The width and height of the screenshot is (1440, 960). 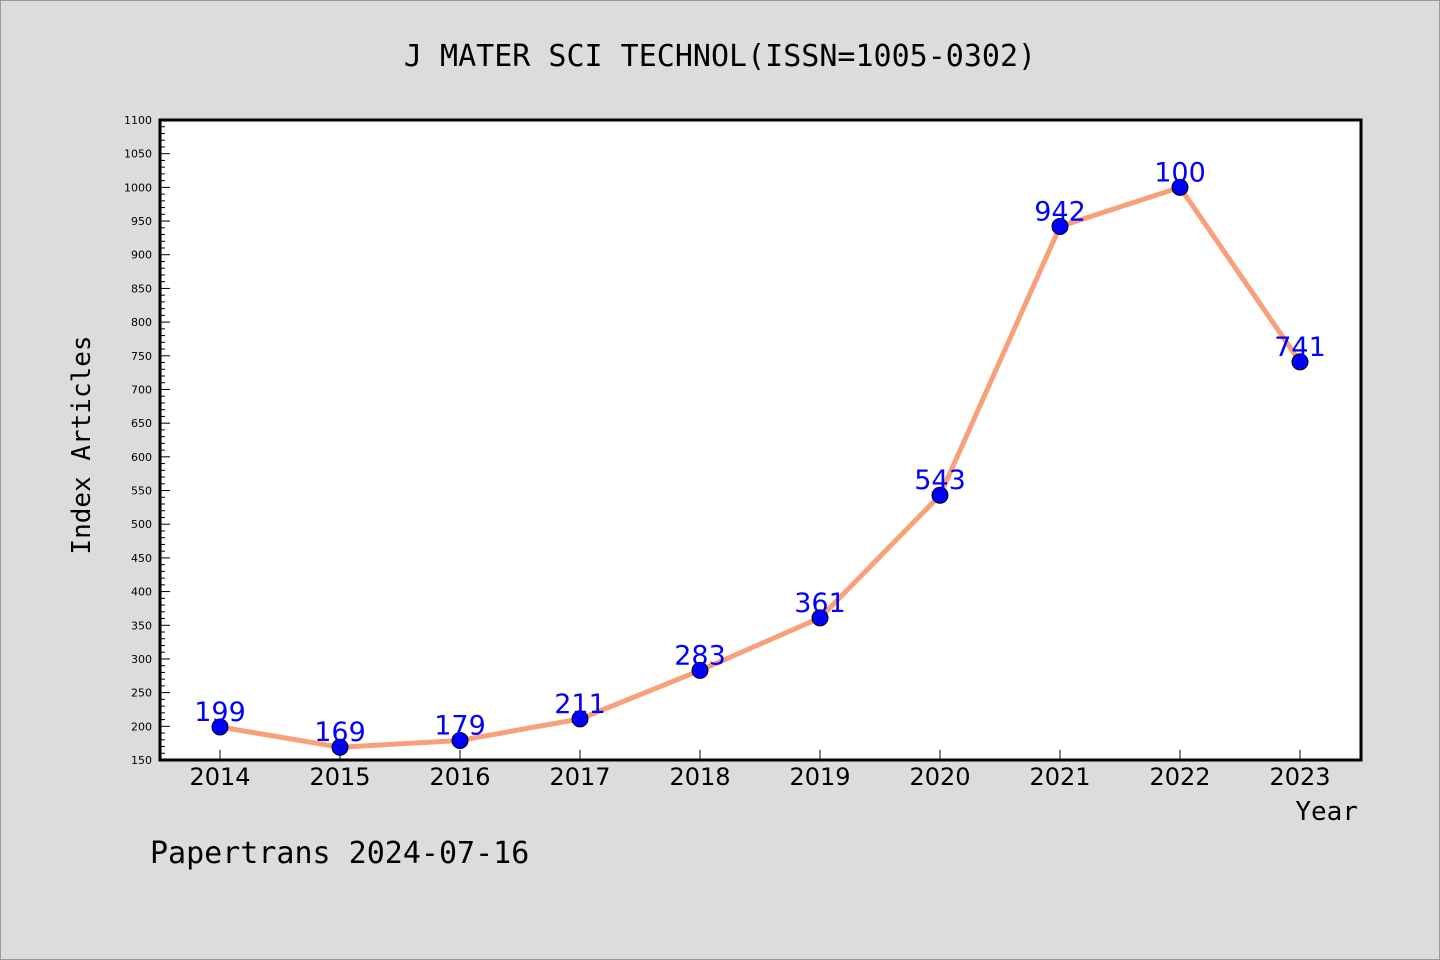 I want to click on data-label: 283, so click(x=700, y=655).